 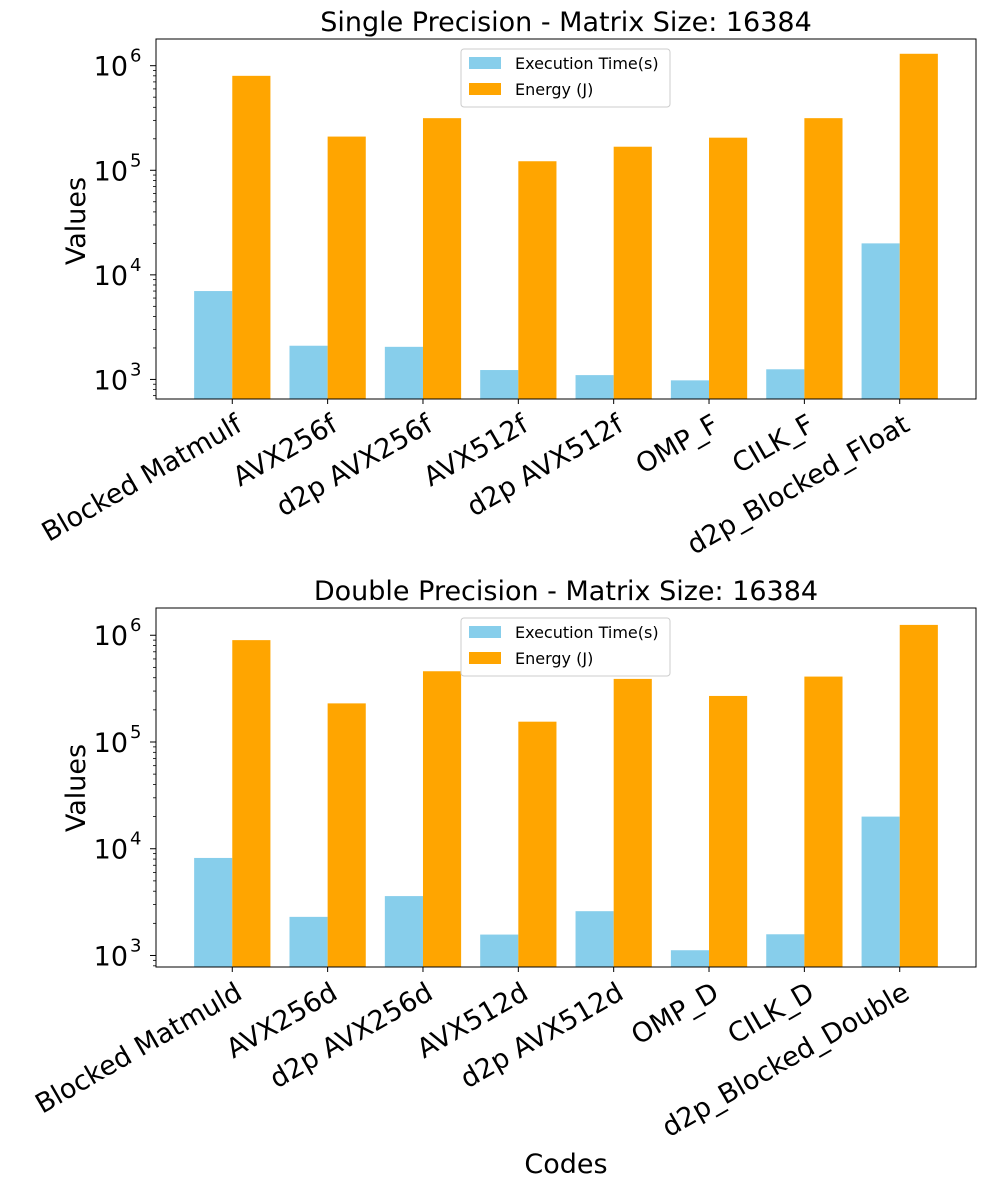 I want to click on x-tick-label: Blocked Matmulf, so click(x=143, y=478).